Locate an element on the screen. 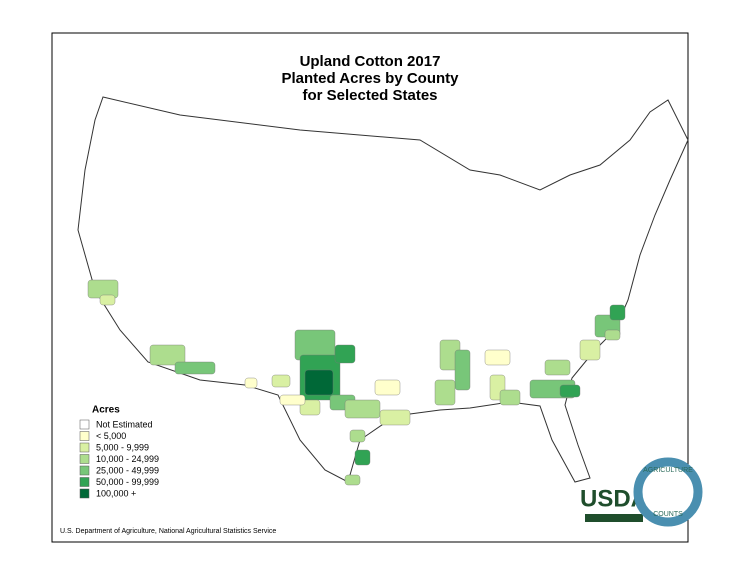  legend-label: 50,000 - 99,999 is located at coordinates (127, 482).